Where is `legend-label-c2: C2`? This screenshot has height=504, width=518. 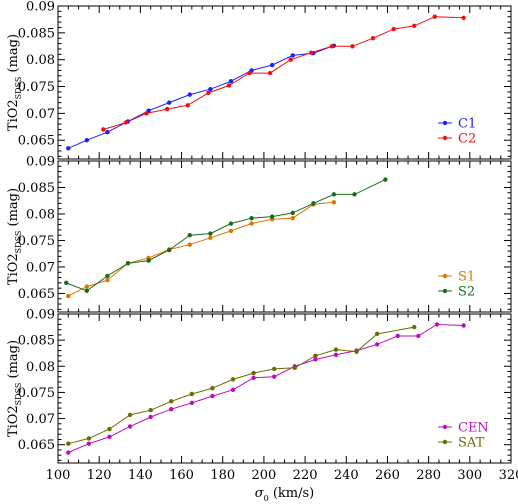
legend-label-c2: C2 is located at coordinates (467, 139).